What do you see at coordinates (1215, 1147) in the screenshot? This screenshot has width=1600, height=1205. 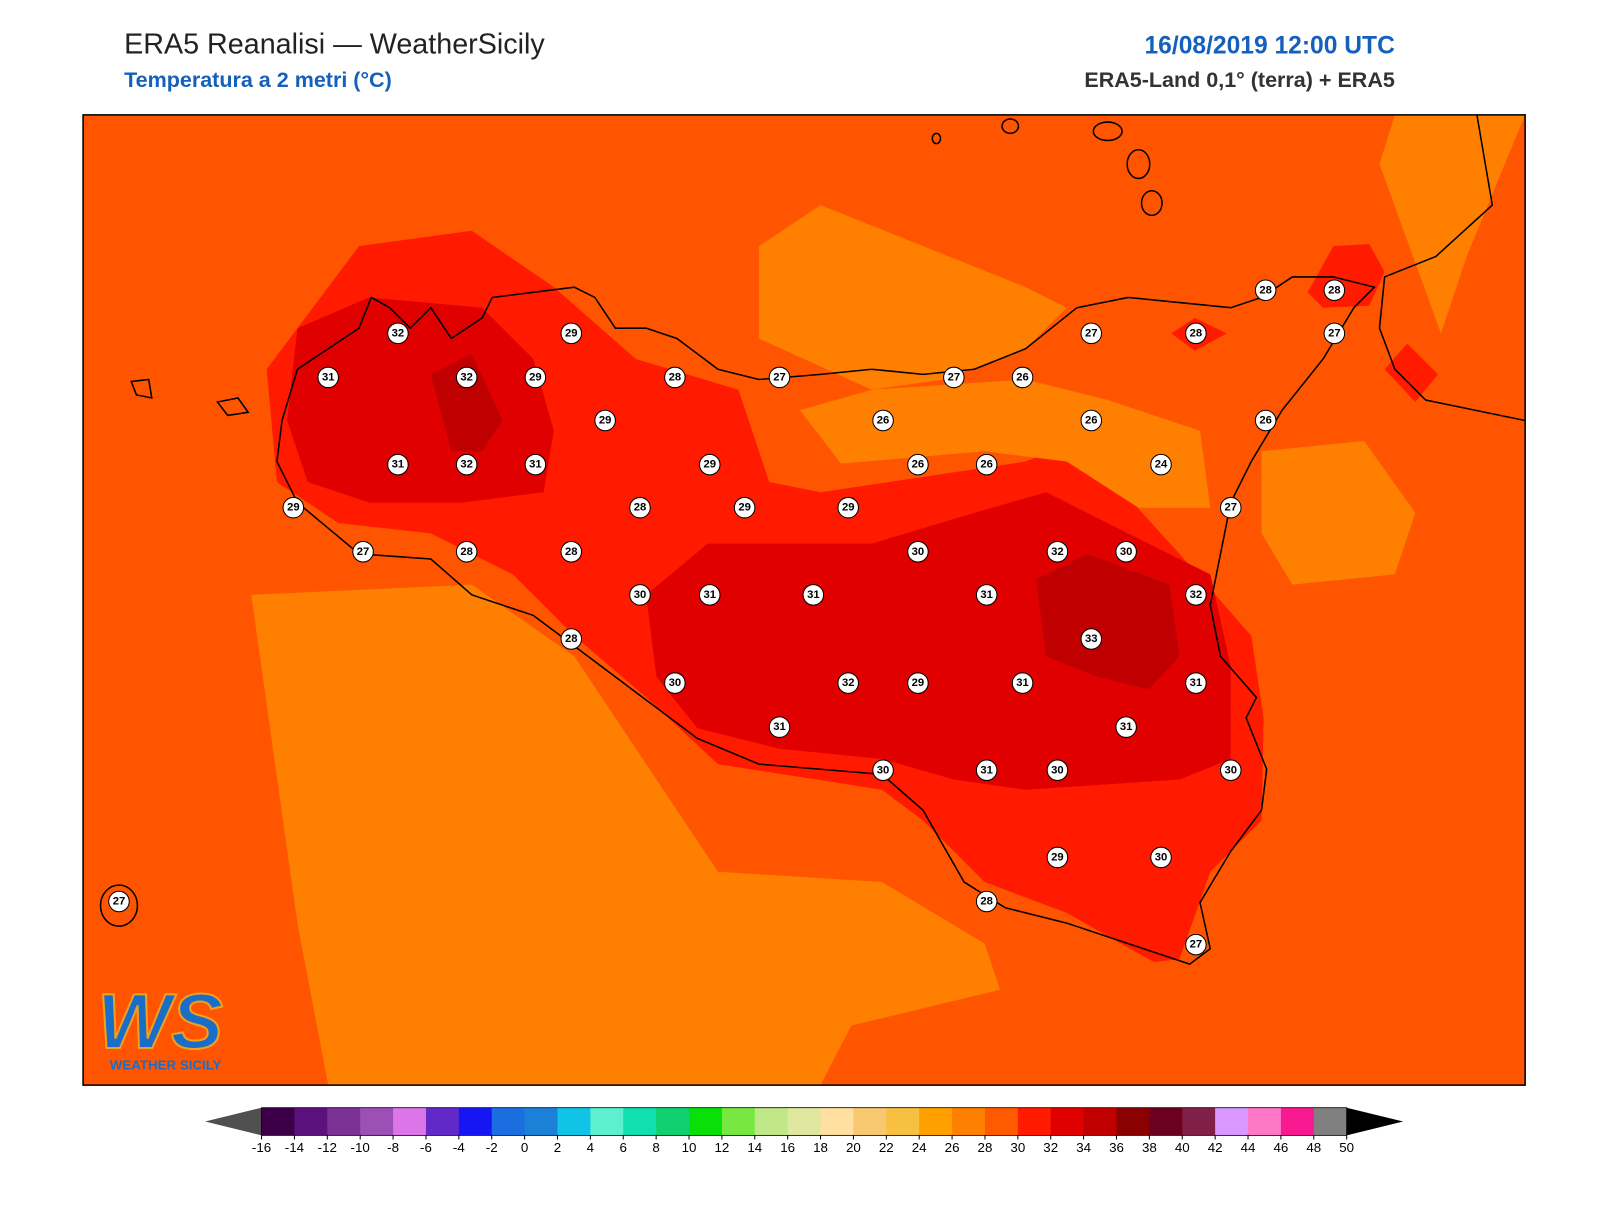 I see `colorbar-tick-label: 42` at bounding box center [1215, 1147].